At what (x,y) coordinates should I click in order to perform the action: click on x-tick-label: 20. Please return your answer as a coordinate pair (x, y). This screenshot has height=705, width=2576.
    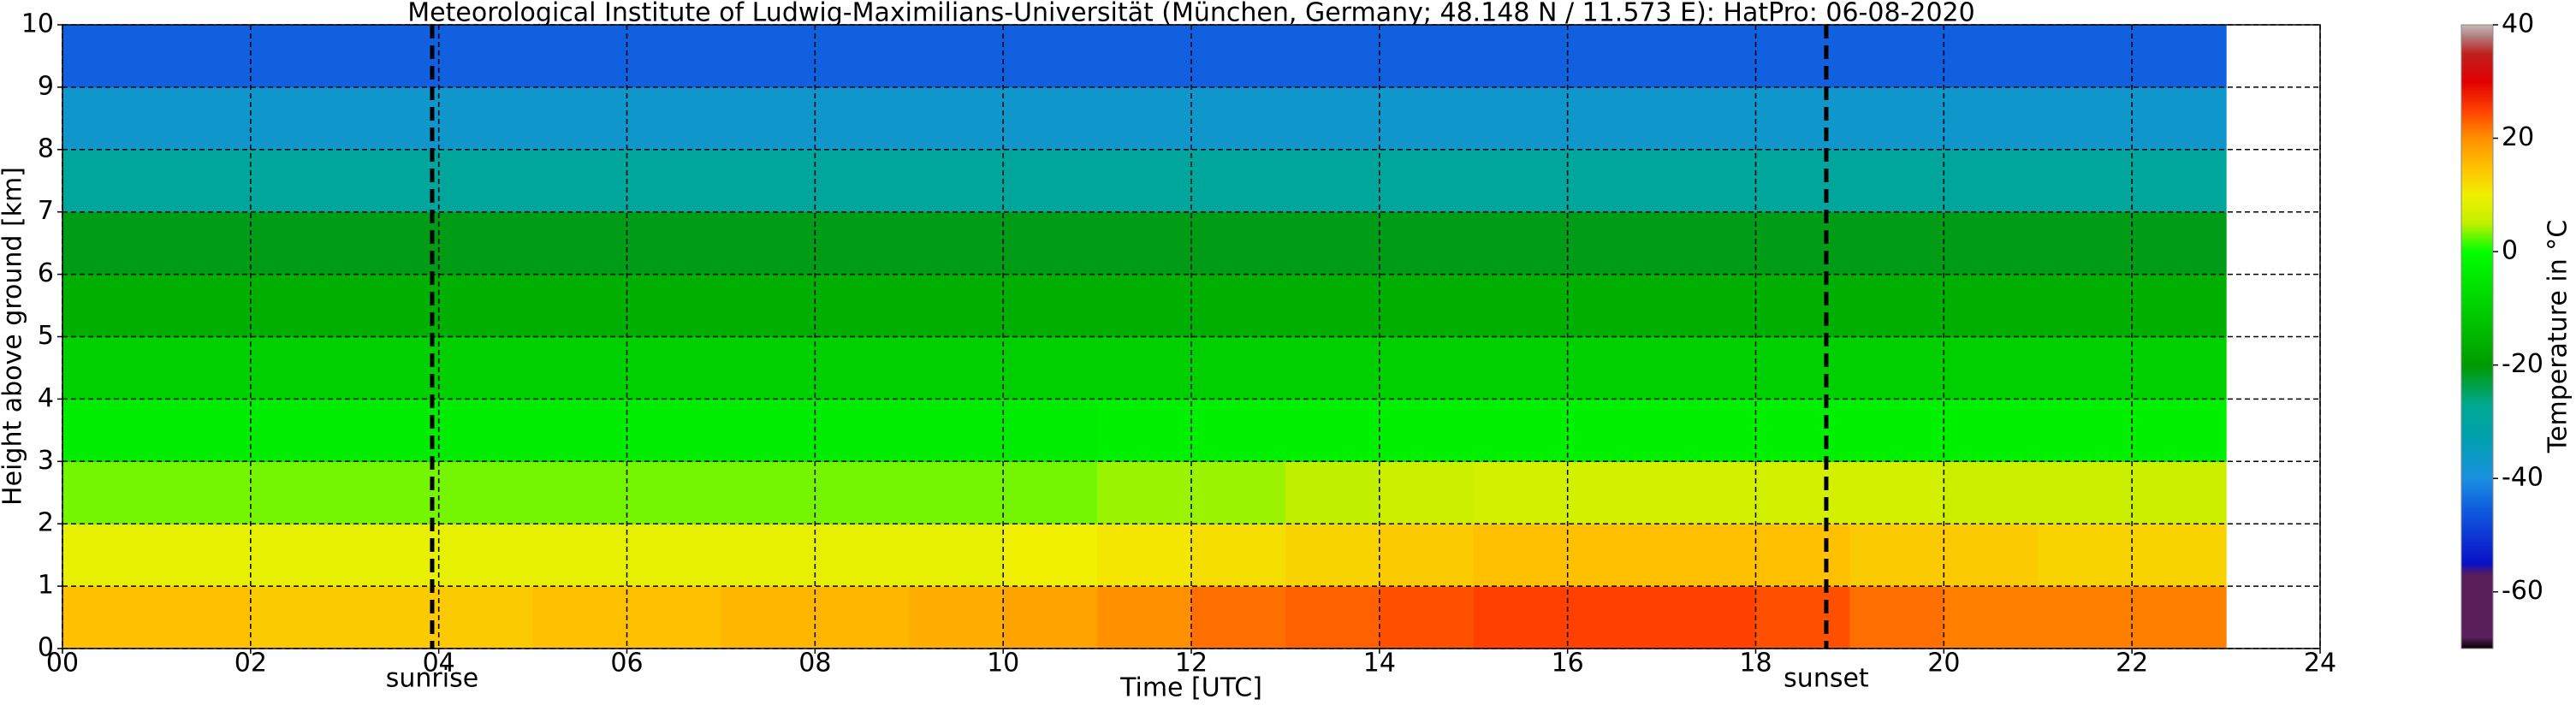
    Looking at the image, I should click on (1943, 663).